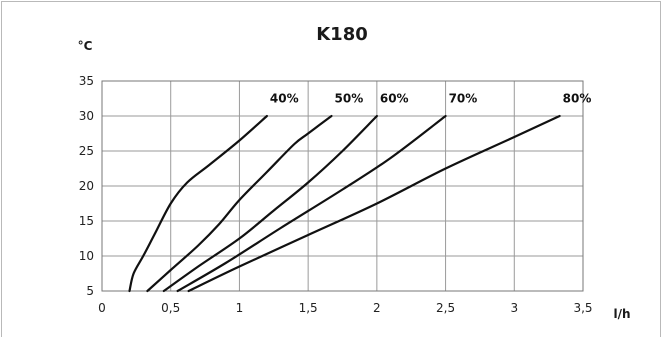 This screenshot has height=338, width=662. Describe the element at coordinates (90, 291) in the screenshot. I see `y-tick-label: 5` at that location.